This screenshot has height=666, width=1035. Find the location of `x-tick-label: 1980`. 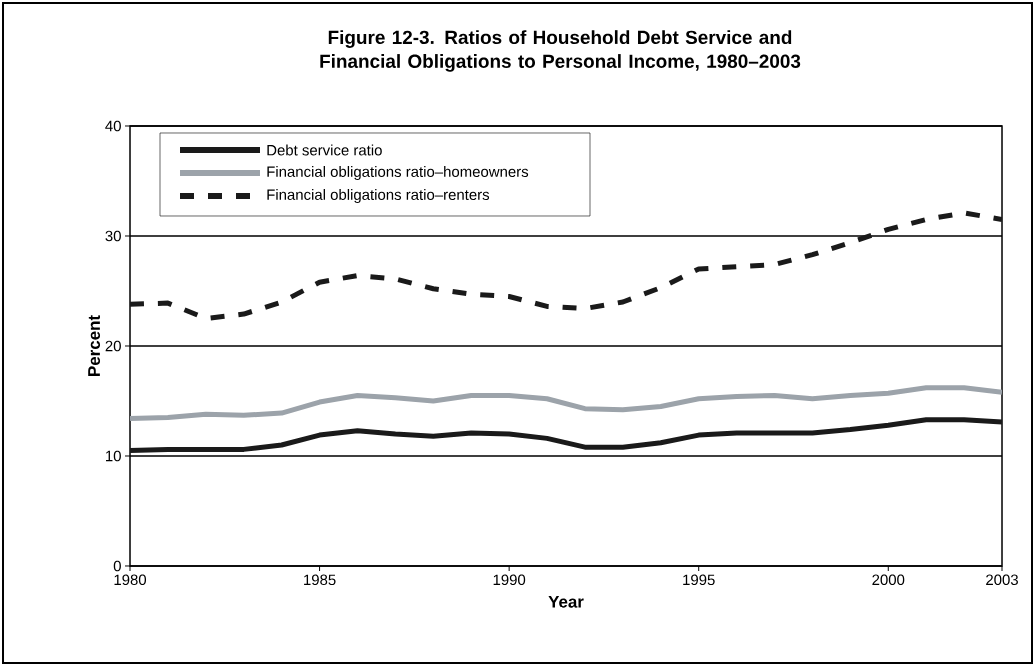

x-tick-label: 1980 is located at coordinates (130, 580).